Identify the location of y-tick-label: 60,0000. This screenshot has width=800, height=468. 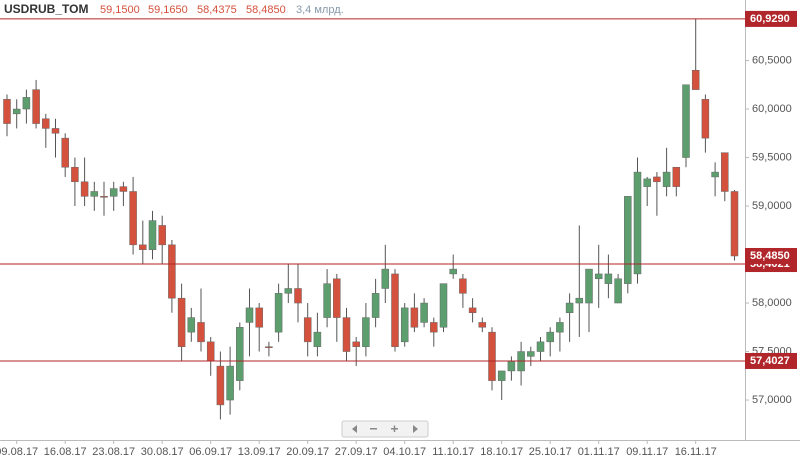
(772, 109).